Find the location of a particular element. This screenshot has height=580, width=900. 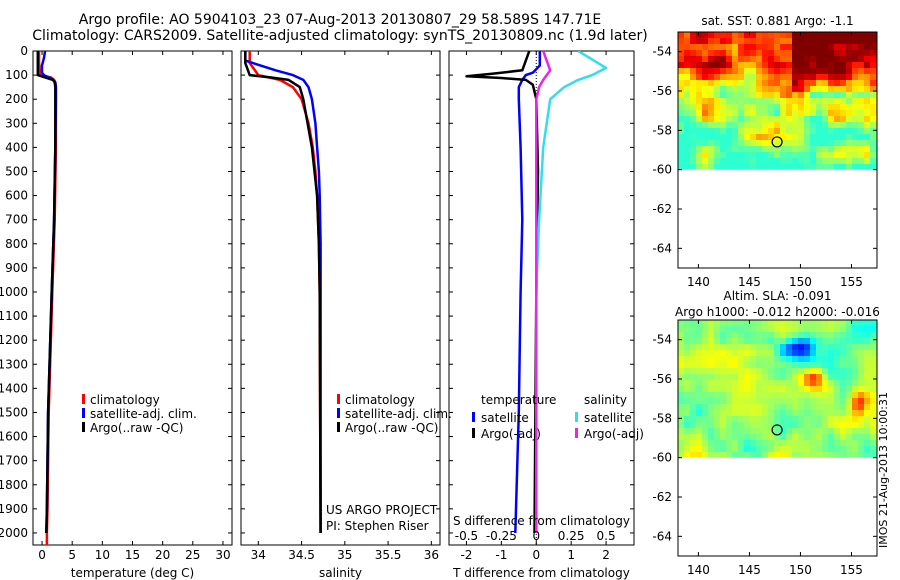

legend-swatch is located at coordinates (83, 427).